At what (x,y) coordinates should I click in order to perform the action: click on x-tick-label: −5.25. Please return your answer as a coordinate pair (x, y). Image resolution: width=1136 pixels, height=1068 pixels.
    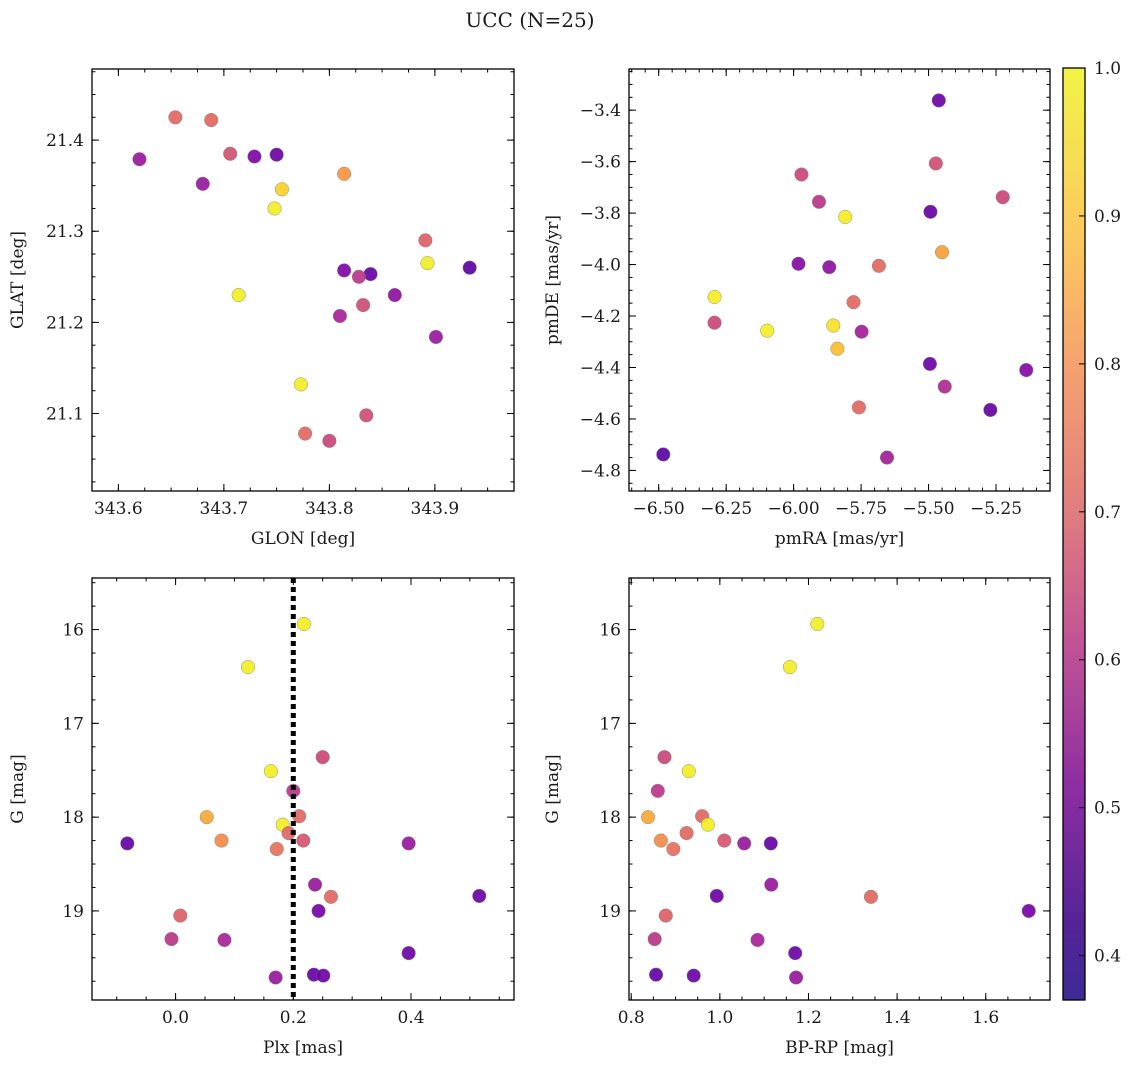
    Looking at the image, I should click on (996, 509).